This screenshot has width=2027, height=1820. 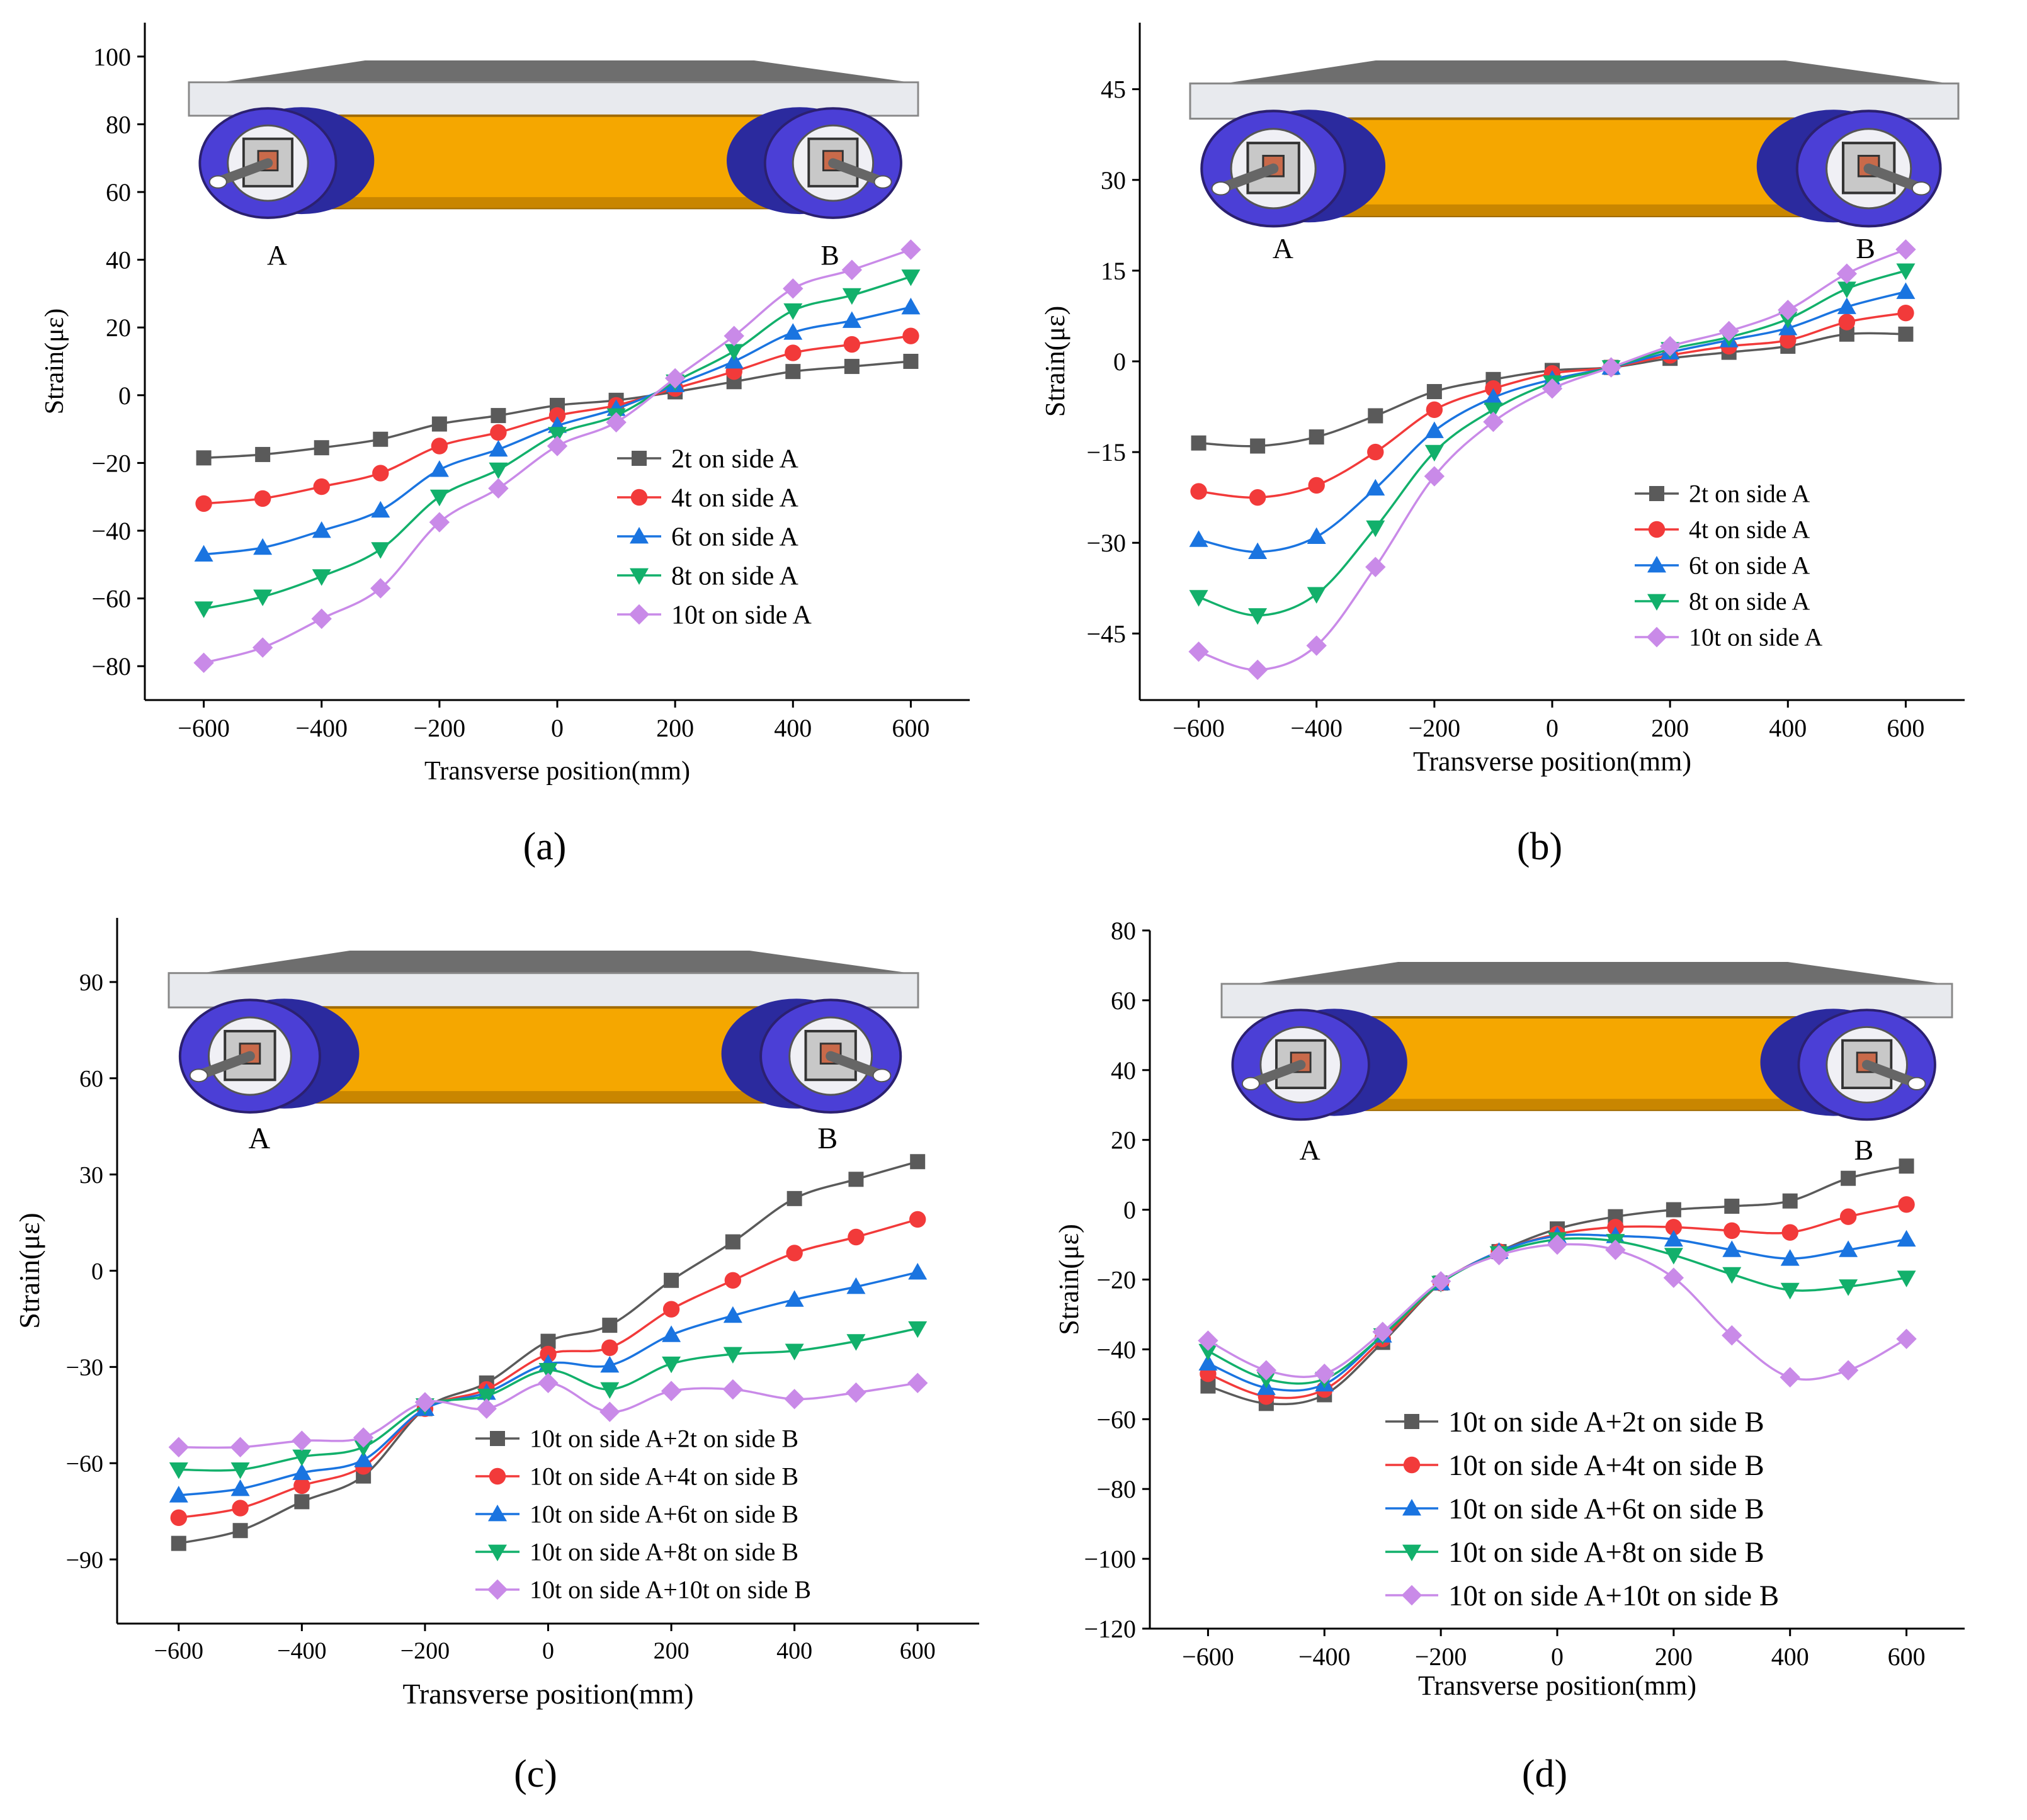 What do you see at coordinates (535, 1774) in the screenshot?
I see `panel-label: (c)` at bounding box center [535, 1774].